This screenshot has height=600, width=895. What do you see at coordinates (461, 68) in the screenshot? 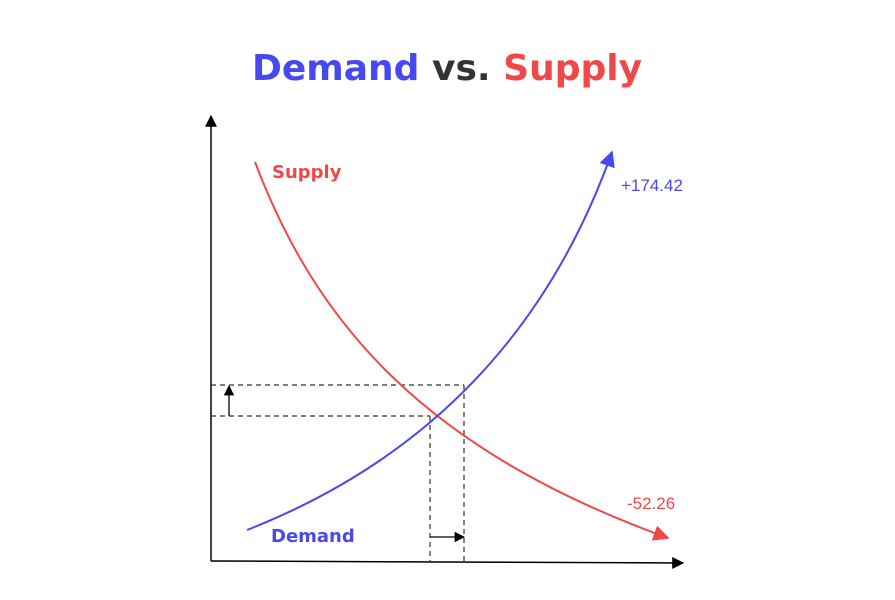
I see `title-vs: vs.` at bounding box center [461, 68].